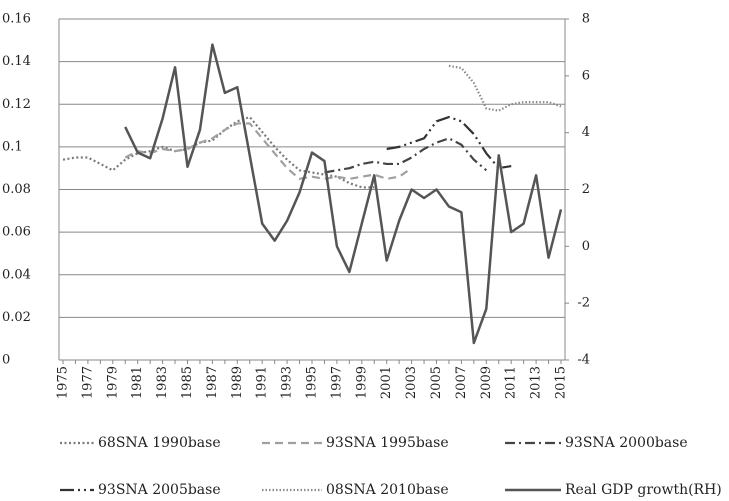  What do you see at coordinates (6, 360) in the screenshot?
I see `y-tick-label: 0` at bounding box center [6, 360].